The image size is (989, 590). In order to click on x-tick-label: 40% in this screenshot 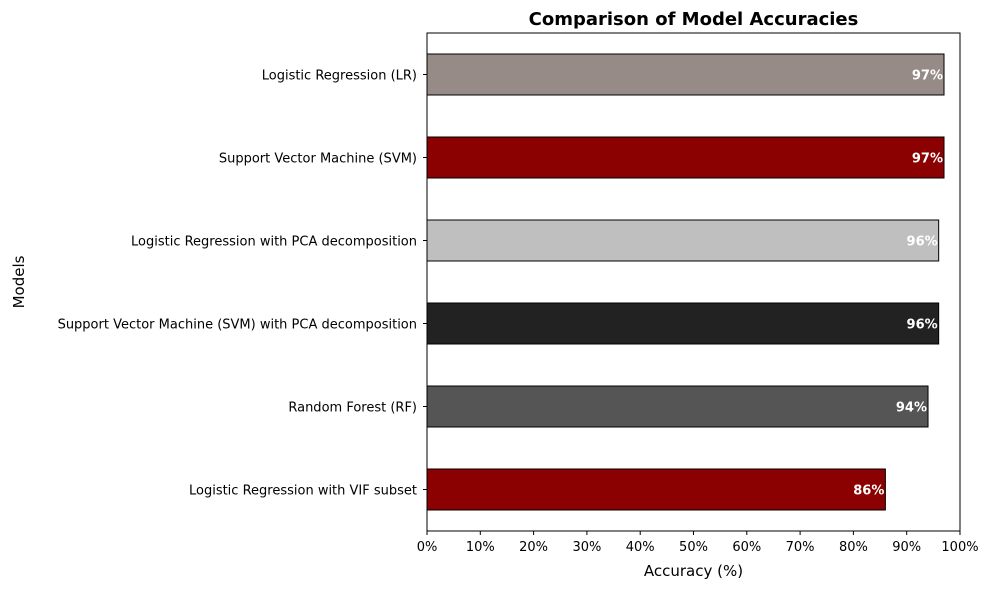, I will do `click(640, 547)`.